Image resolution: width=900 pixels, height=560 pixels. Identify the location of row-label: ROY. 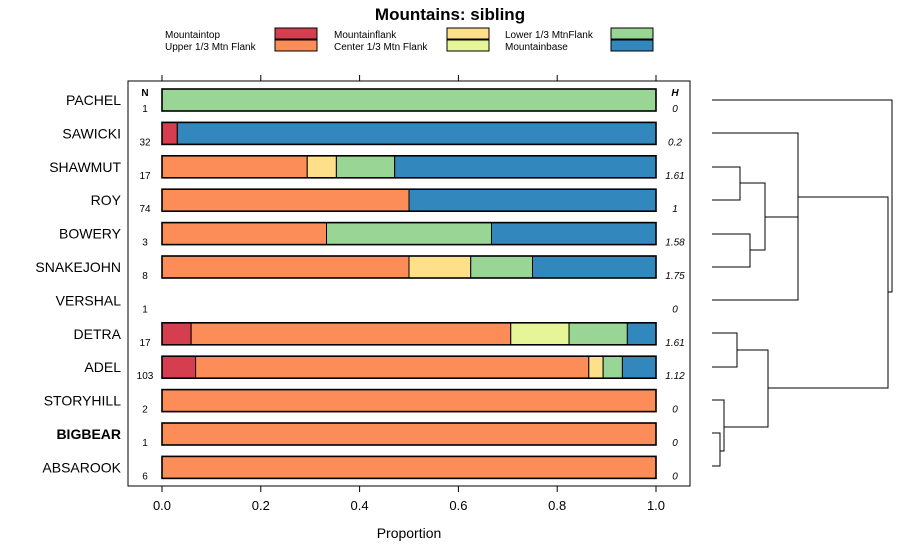
(106, 200).